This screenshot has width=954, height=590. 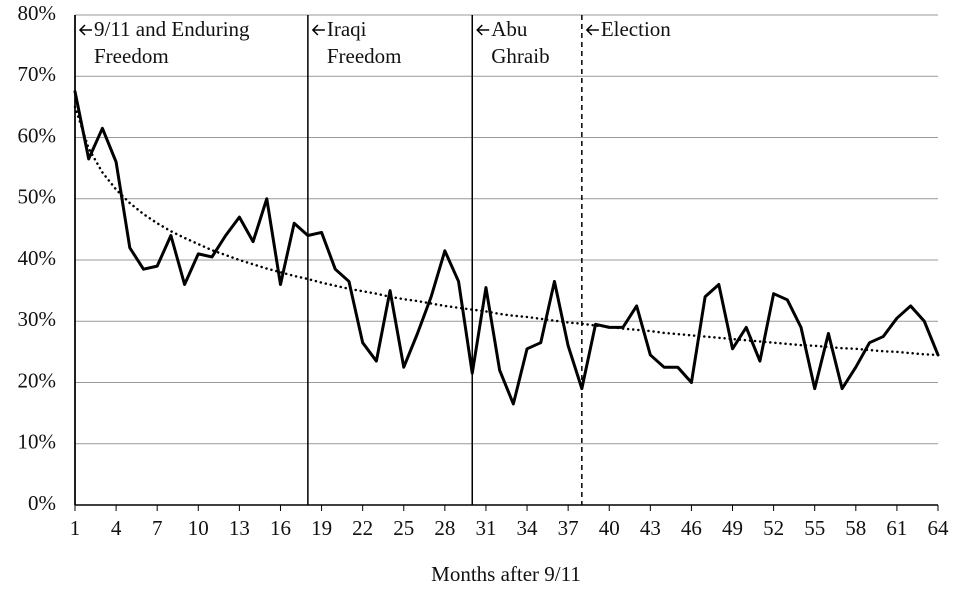 I want to click on x-tick-label: 40, so click(x=609, y=528).